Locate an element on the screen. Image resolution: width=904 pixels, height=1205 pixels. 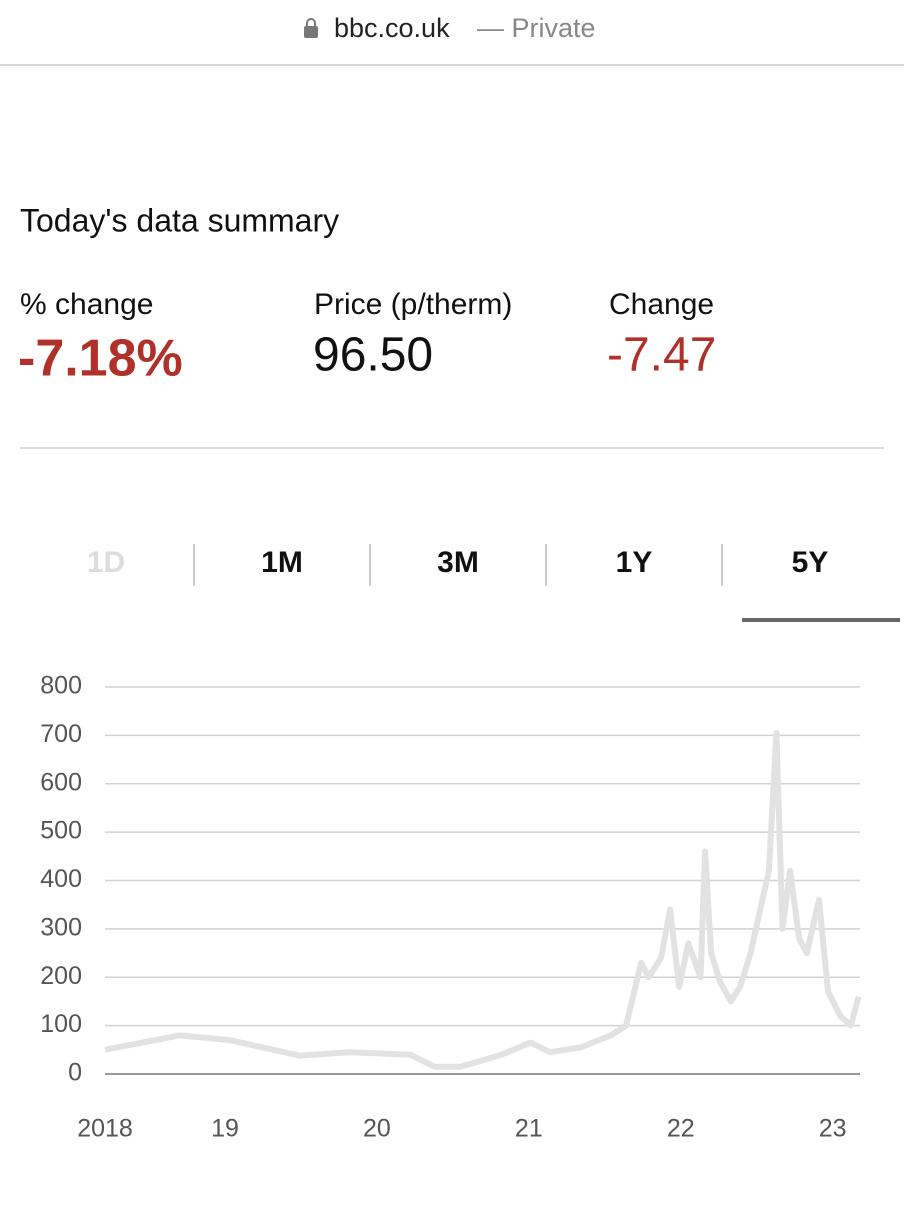
range-tab: 3M is located at coordinates (458, 562).